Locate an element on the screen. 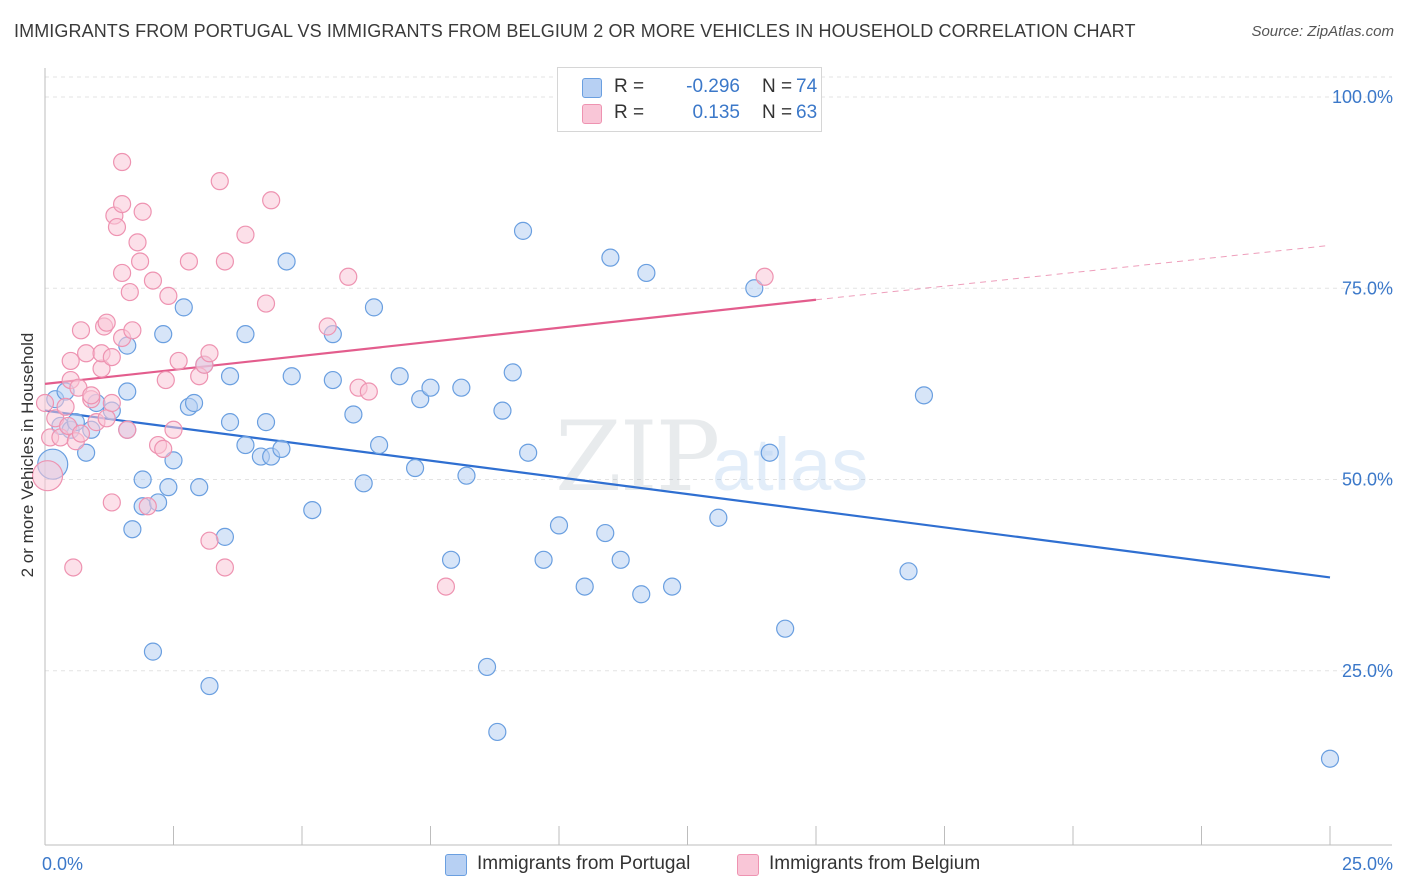 This screenshot has height=892, width=1406. y-tick-label-50: 50.0% is located at coordinates (1367, 480).